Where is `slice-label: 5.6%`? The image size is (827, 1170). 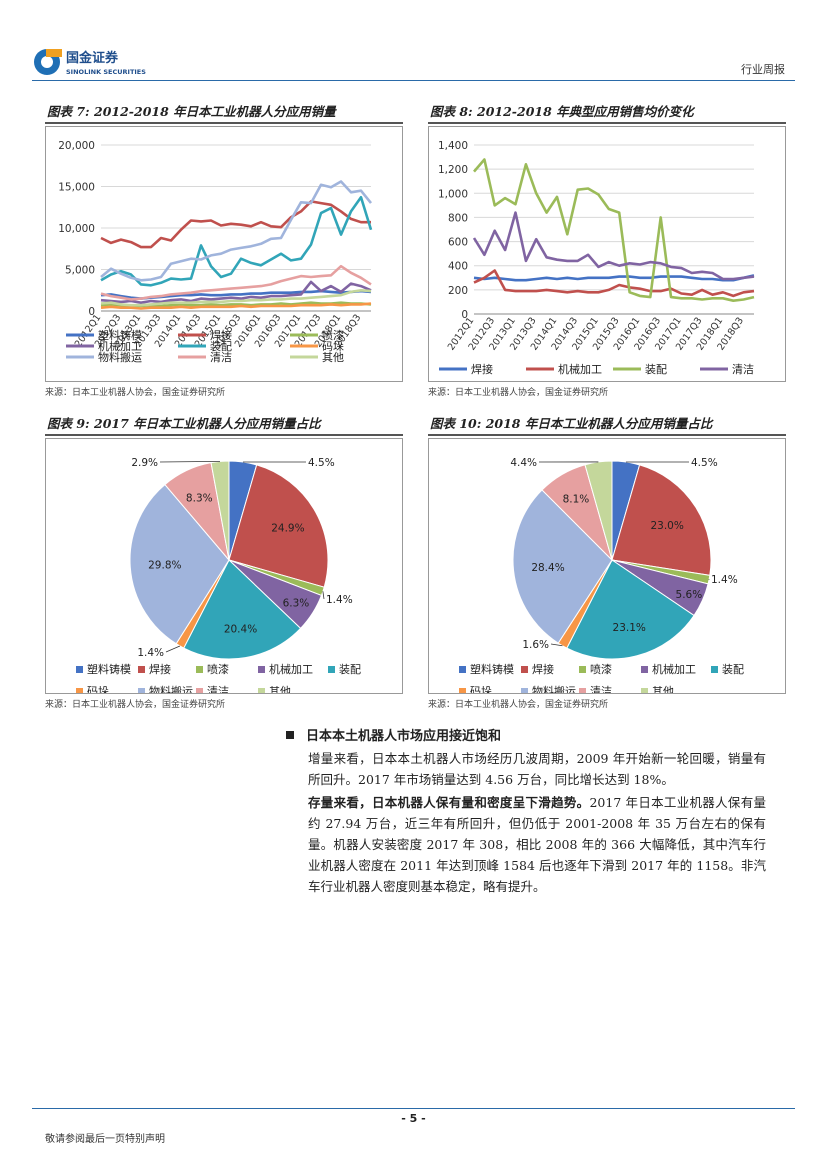 slice-label: 5.6% is located at coordinates (689, 595).